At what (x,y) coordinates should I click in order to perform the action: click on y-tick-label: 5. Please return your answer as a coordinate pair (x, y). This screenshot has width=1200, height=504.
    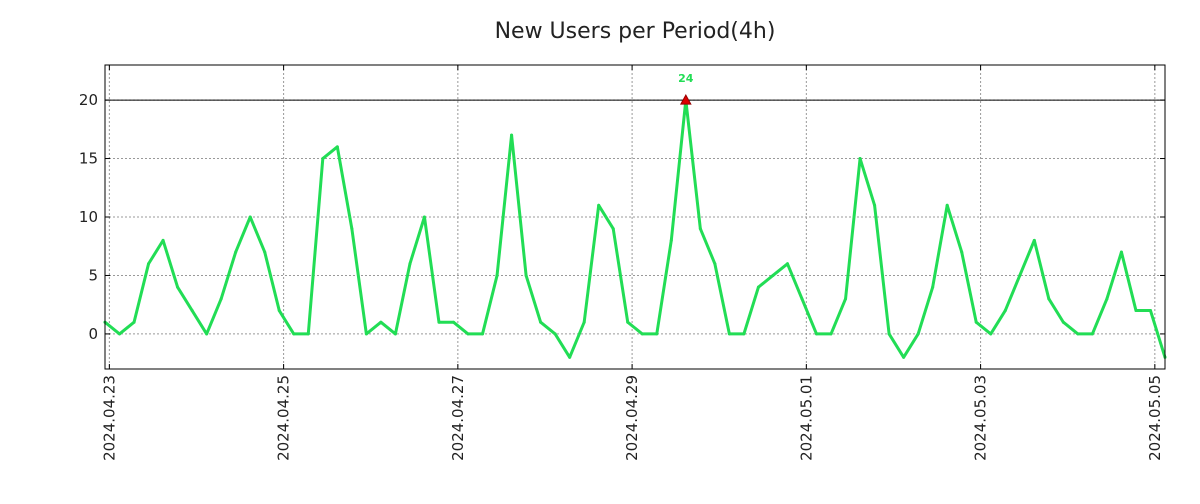
    Looking at the image, I should click on (93, 275).